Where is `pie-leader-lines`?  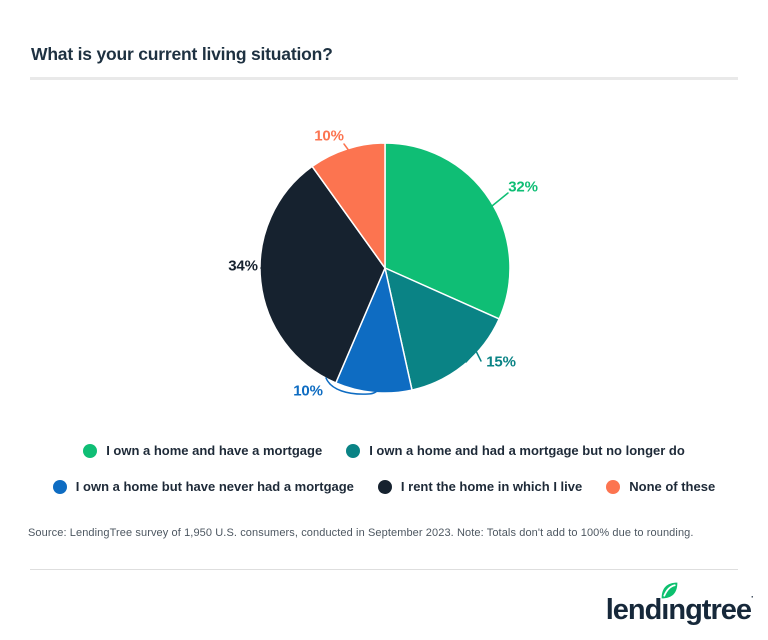 pie-leader-lines is located at coordinates (384, 269).